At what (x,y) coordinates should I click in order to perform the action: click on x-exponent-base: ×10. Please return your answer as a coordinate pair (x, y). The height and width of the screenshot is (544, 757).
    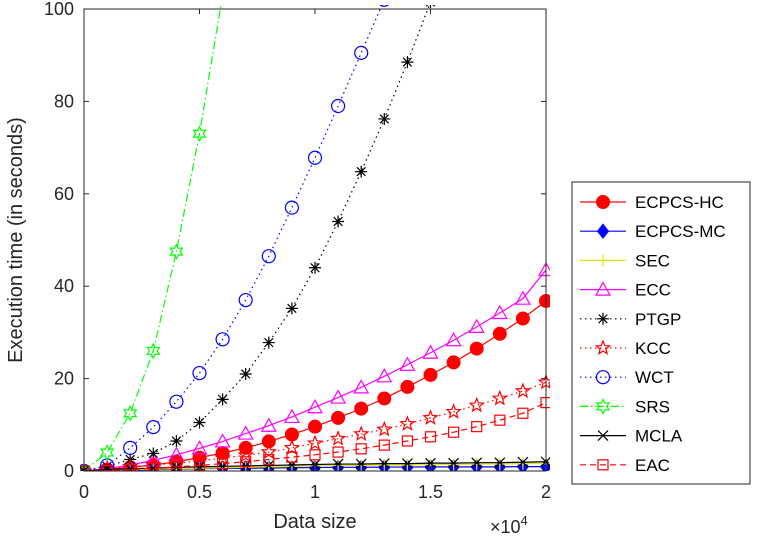
    Looking at the image, I should click on (505, 527).